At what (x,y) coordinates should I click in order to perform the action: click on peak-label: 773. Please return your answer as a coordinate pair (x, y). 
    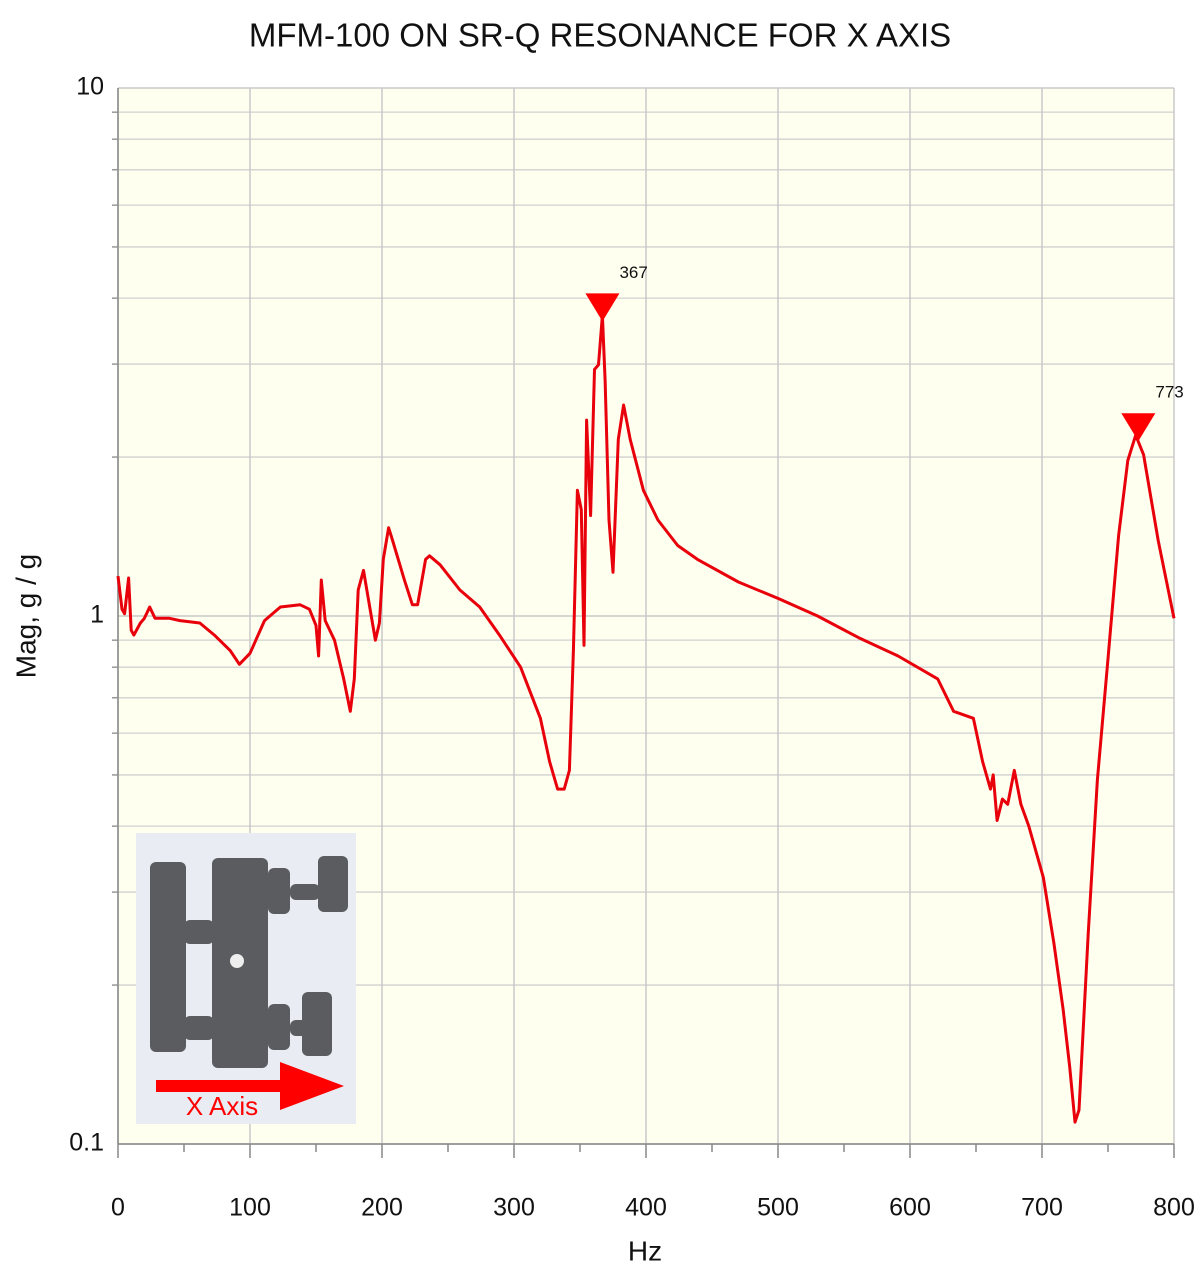
    Looking at the image, I should click on (1169, 392).